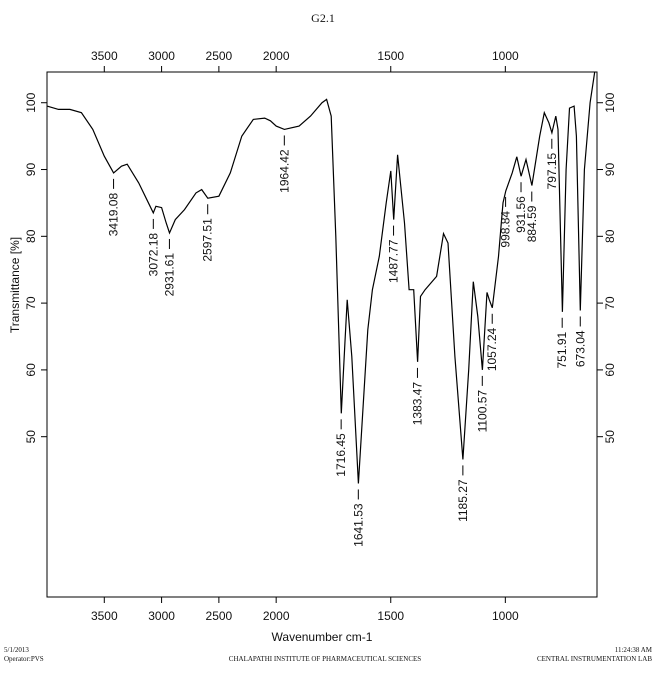 Image resolution: width=658 pixels, height=674 pixels. Describe the element at coordinates (31, 303) in the screenshot. I see `y-tick-label: 70` at that location.